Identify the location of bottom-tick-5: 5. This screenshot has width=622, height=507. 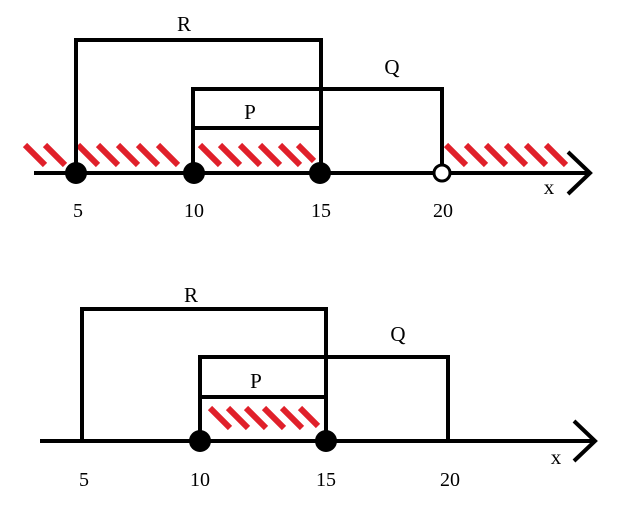
(84, 480).